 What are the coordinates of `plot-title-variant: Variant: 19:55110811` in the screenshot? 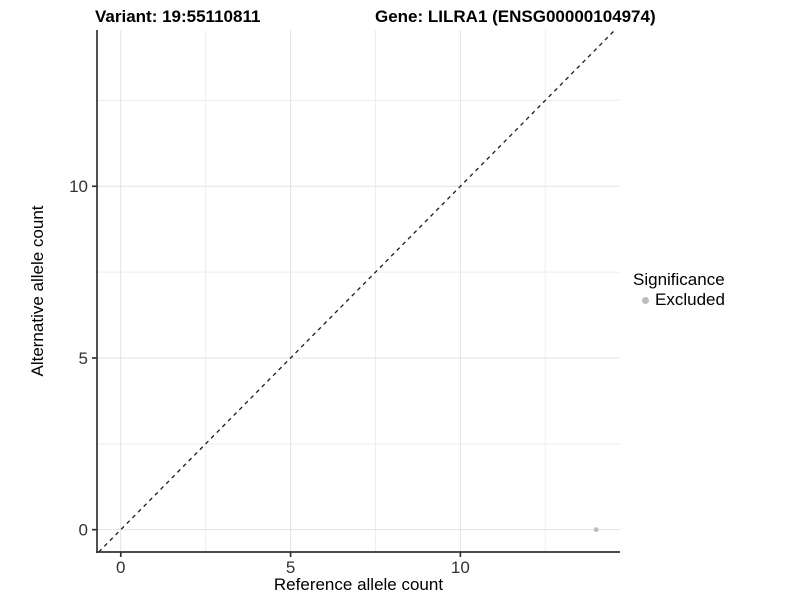 It's located at (178, 16).